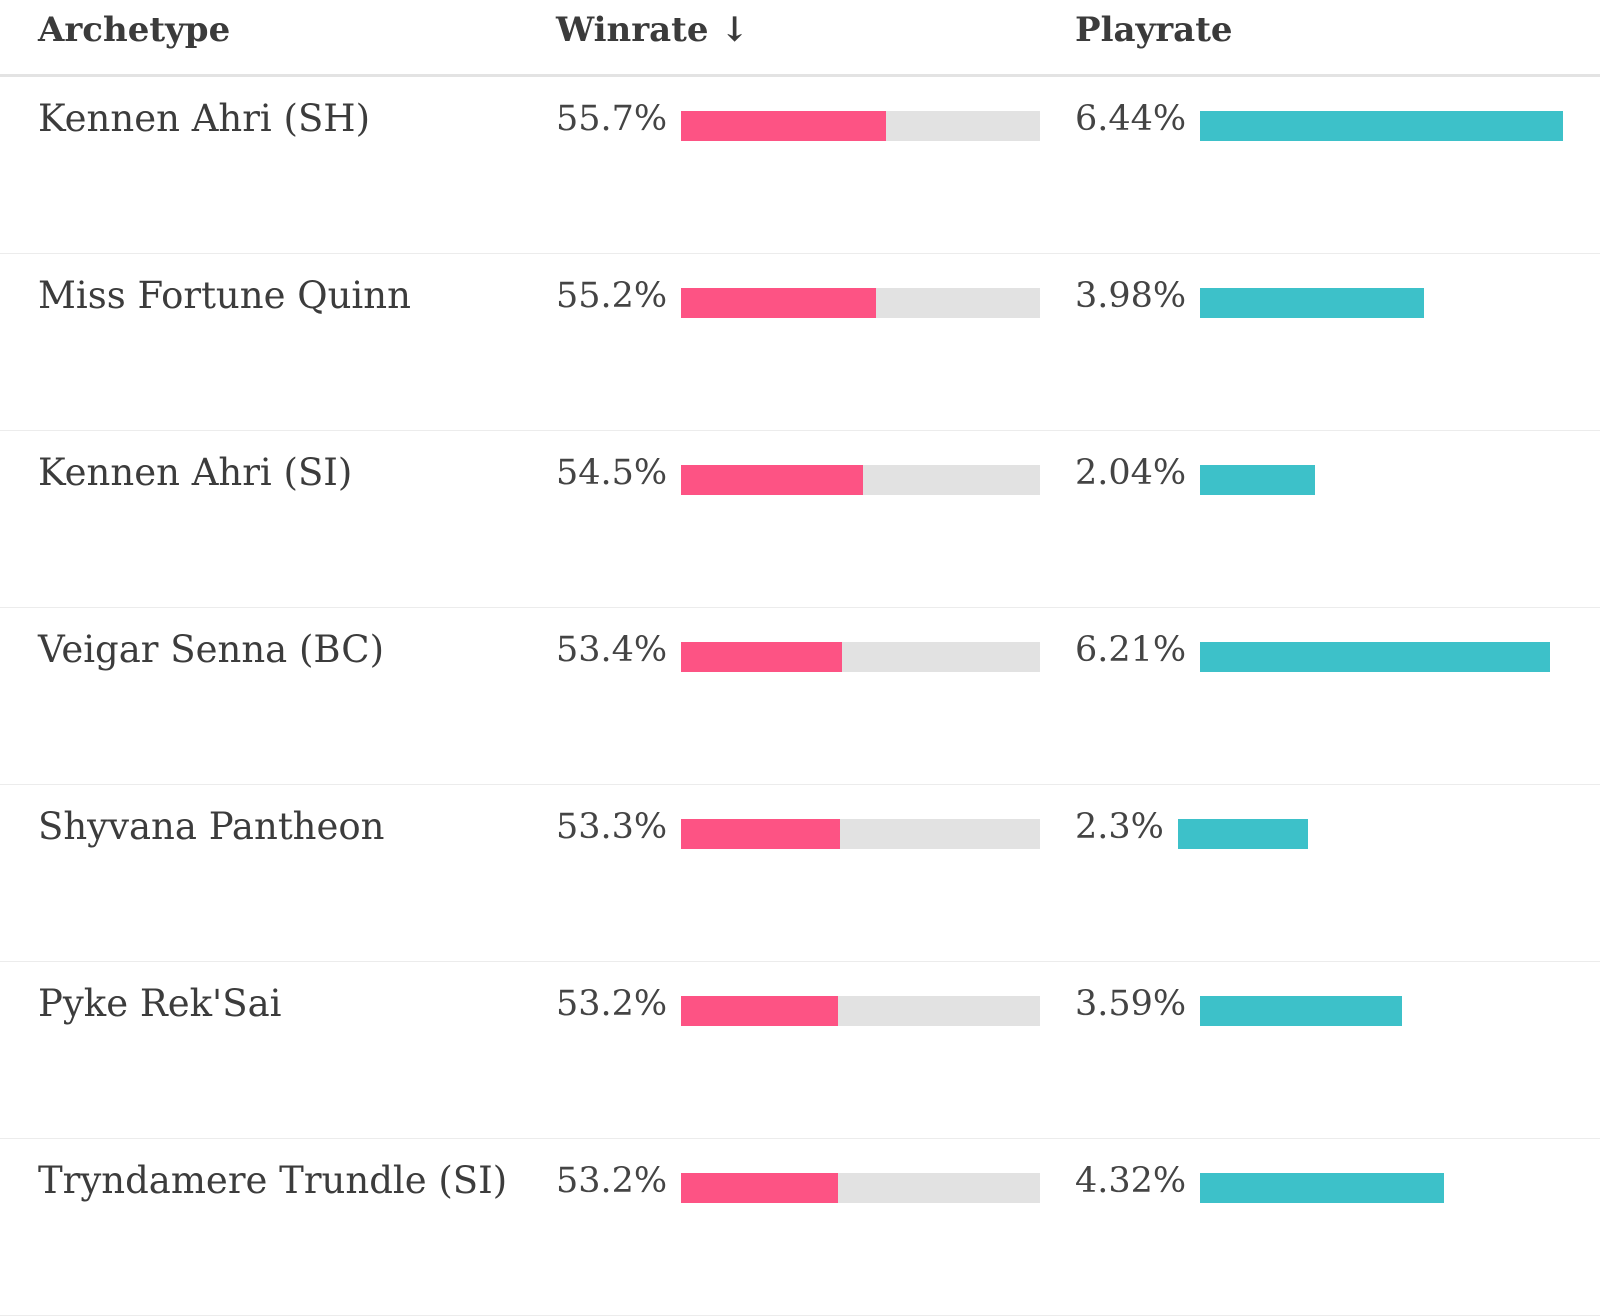 The width and height of the screenshot is (1600, 1316). What do you see at coordinates (1131, 650) in the screenshot?
I see `playrate-value: 6.21%` at bounding box center [1131, 650].